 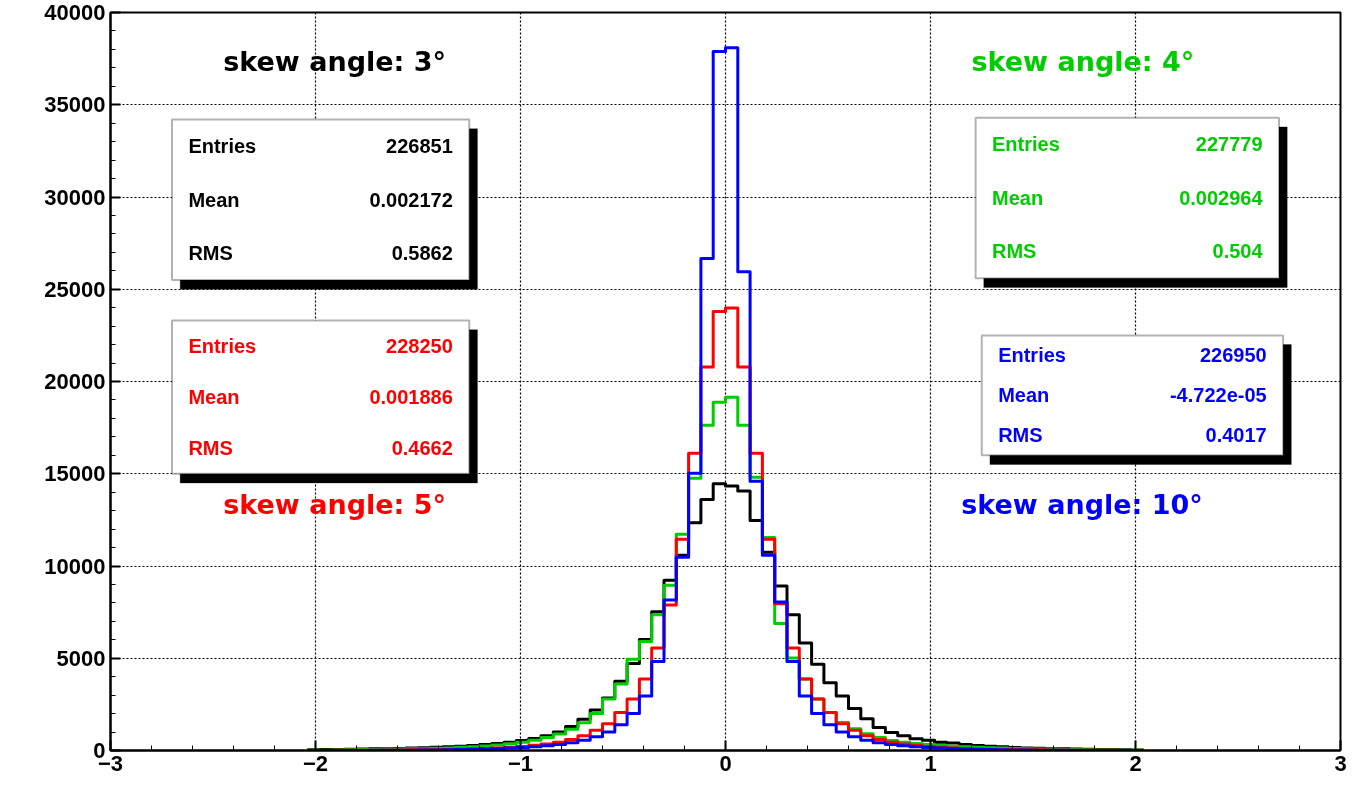 What do you see at coordinates (75, 197) in the screenshot?
I see `y-tick-label: 30000` at bounding box center [75, 197].